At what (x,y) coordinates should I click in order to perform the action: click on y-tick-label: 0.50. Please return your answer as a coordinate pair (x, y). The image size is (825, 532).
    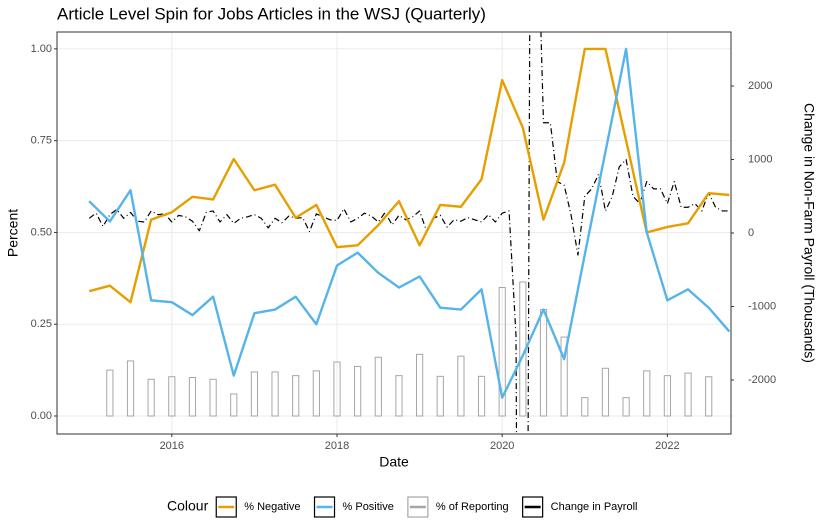
    Looking at the image, I should click on (41, 232).